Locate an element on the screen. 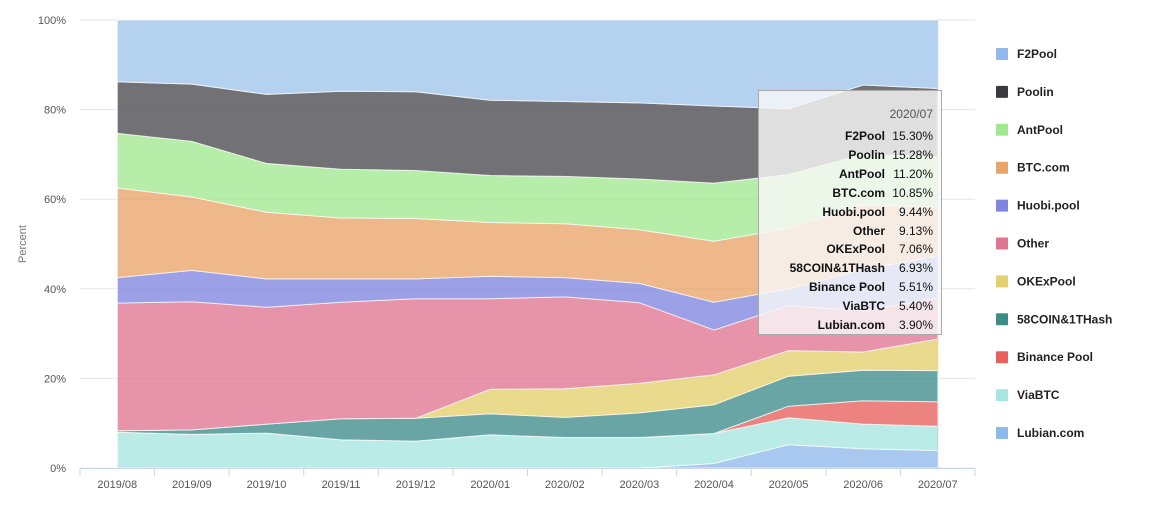  y-tick-label: 0% is located at coordinates (58, 469).